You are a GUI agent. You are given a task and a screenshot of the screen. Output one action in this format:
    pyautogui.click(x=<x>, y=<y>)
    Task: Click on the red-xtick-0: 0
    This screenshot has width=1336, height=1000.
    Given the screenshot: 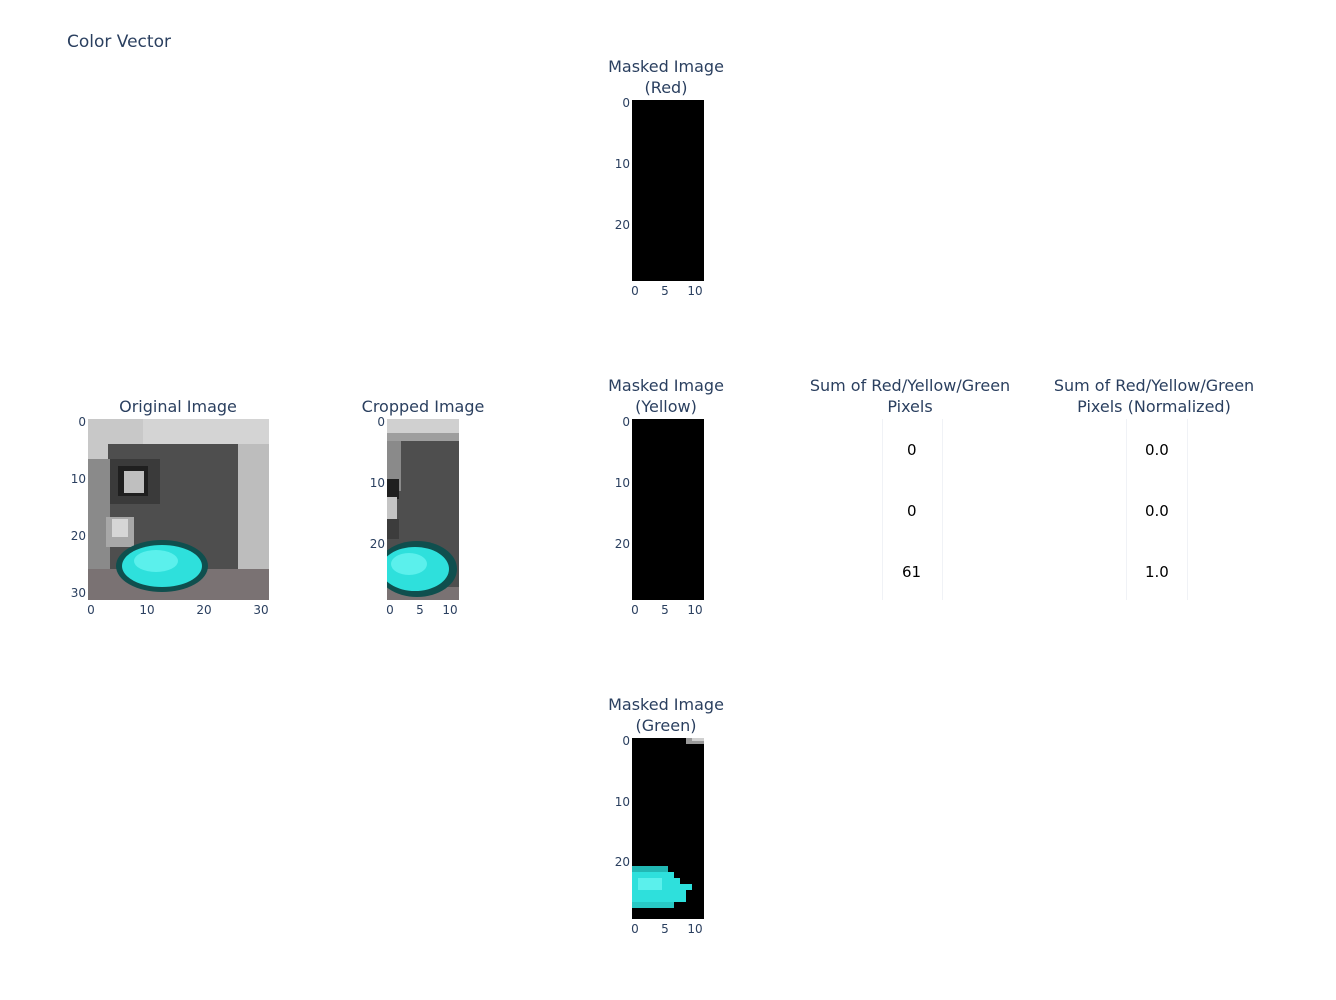 What is the action you would take?
    pyautogui.click(x=635, y=291)
    